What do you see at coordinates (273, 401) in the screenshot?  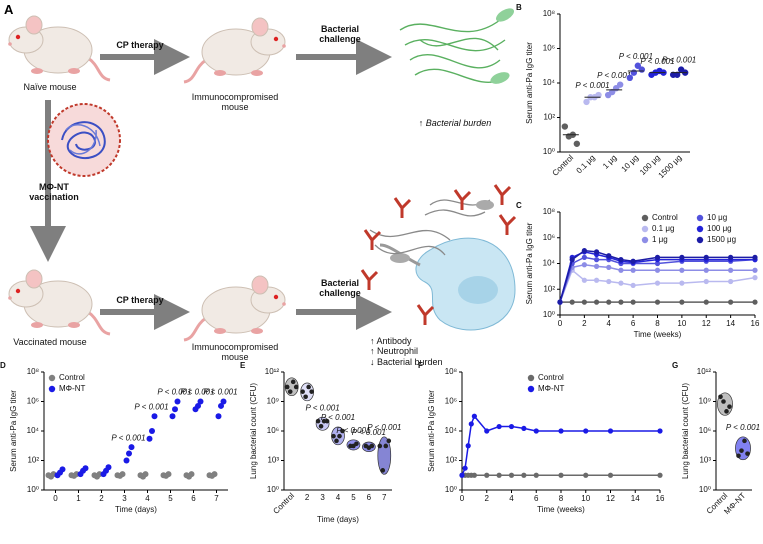 I see `y-tick-label: 10⁹` at bounding box center [273, 401].